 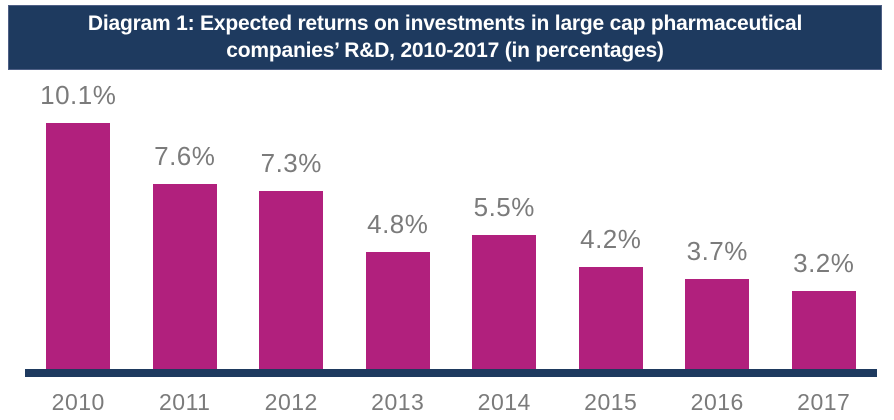 What do you see at coordinates (398, 402) in the screenshot?
I see `x-tick-2013: 2013` at bounding box center [398, 402].